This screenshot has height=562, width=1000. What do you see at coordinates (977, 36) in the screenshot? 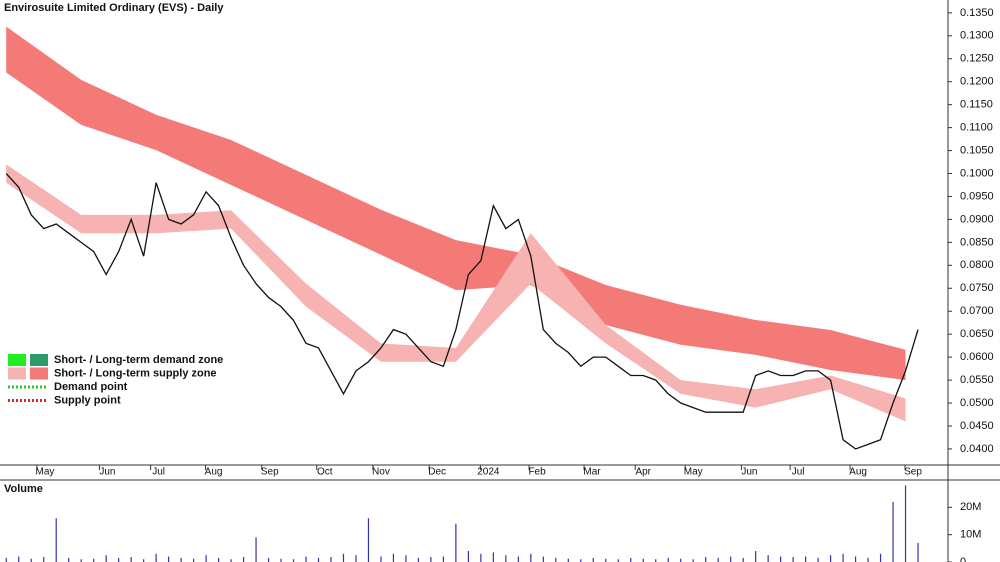
I see `y-tick-label: 0.1300` at bounding box center [977, 36].